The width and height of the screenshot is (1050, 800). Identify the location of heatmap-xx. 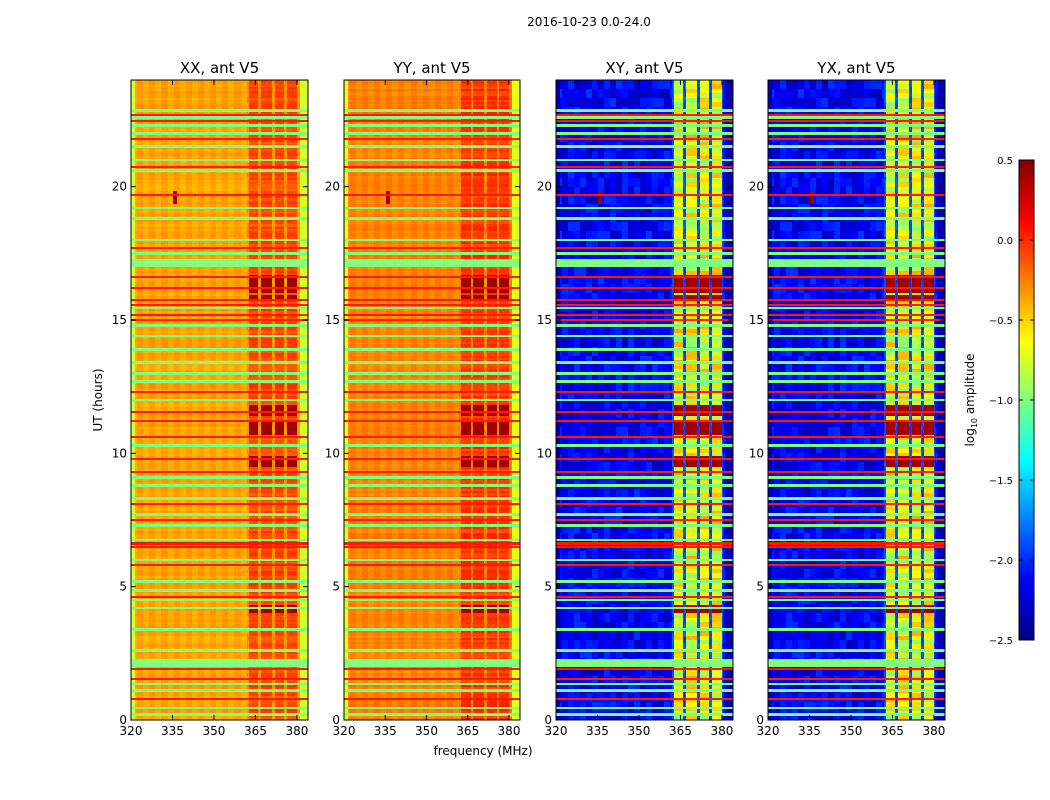
(219, 400).